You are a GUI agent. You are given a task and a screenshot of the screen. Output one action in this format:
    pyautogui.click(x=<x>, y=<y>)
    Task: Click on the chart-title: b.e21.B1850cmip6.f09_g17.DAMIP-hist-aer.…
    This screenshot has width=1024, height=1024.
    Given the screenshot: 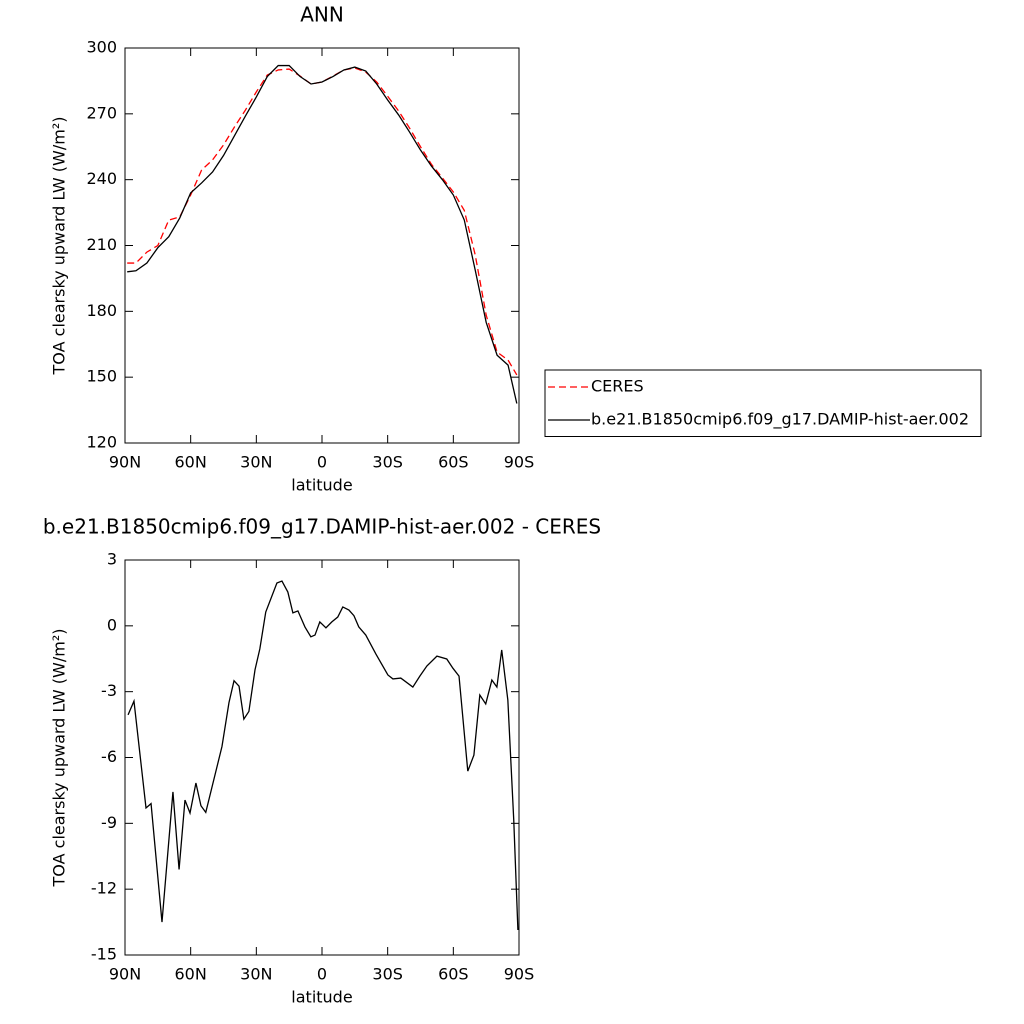 What is the action you would take?
    pyautogui.click(x=322, y=527)
    